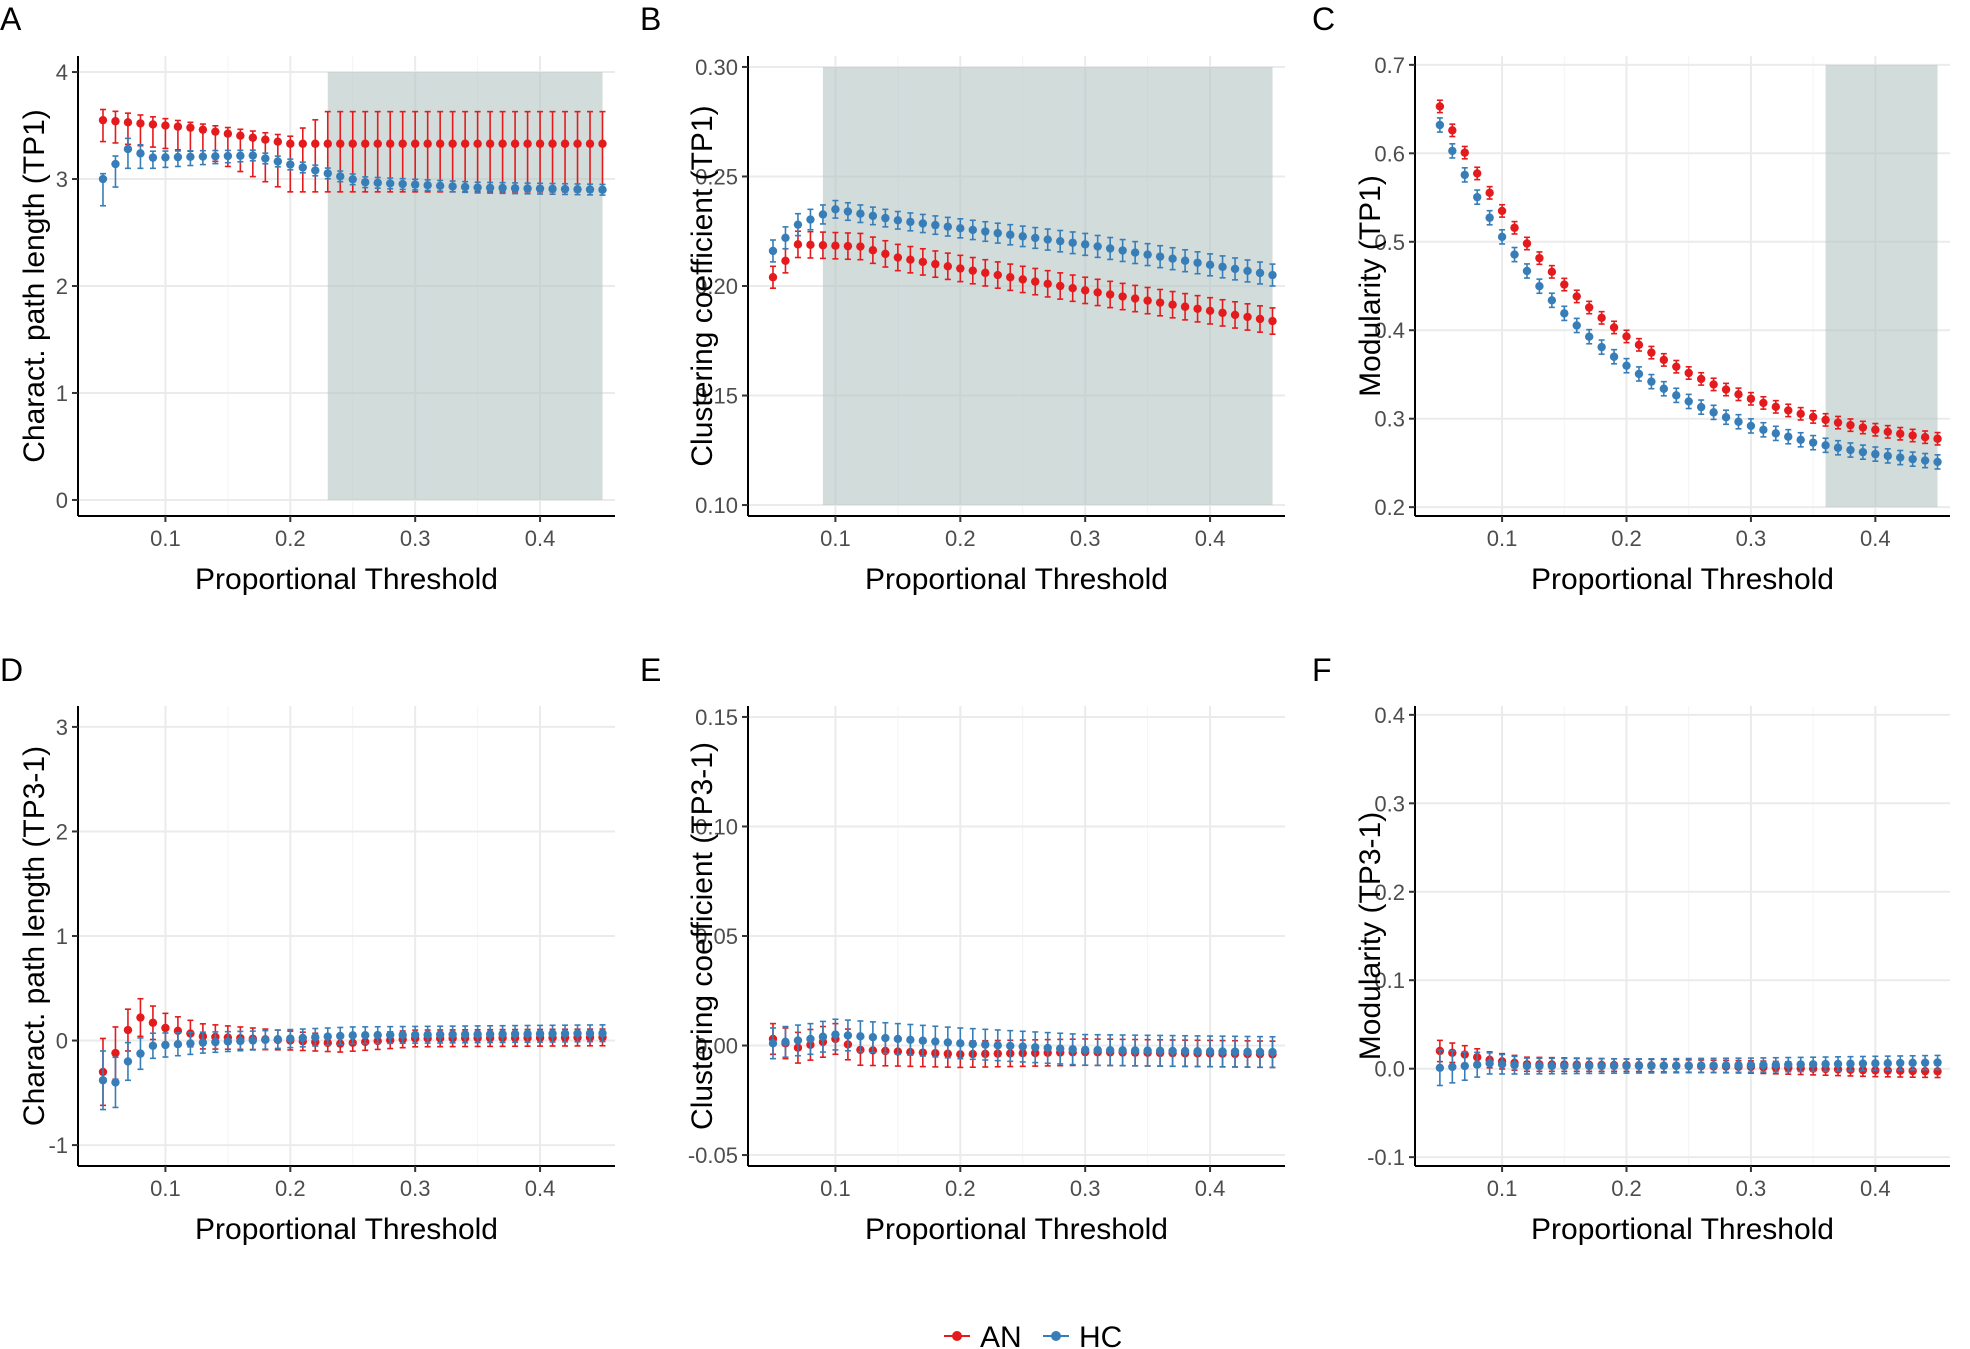 The width and height of the screenshot is (1970, 1349). What do you see at coordinates (716, 1046) in the screenshot?
I see `y-tick-label: 0.00` at bounding box center [716, 1046].